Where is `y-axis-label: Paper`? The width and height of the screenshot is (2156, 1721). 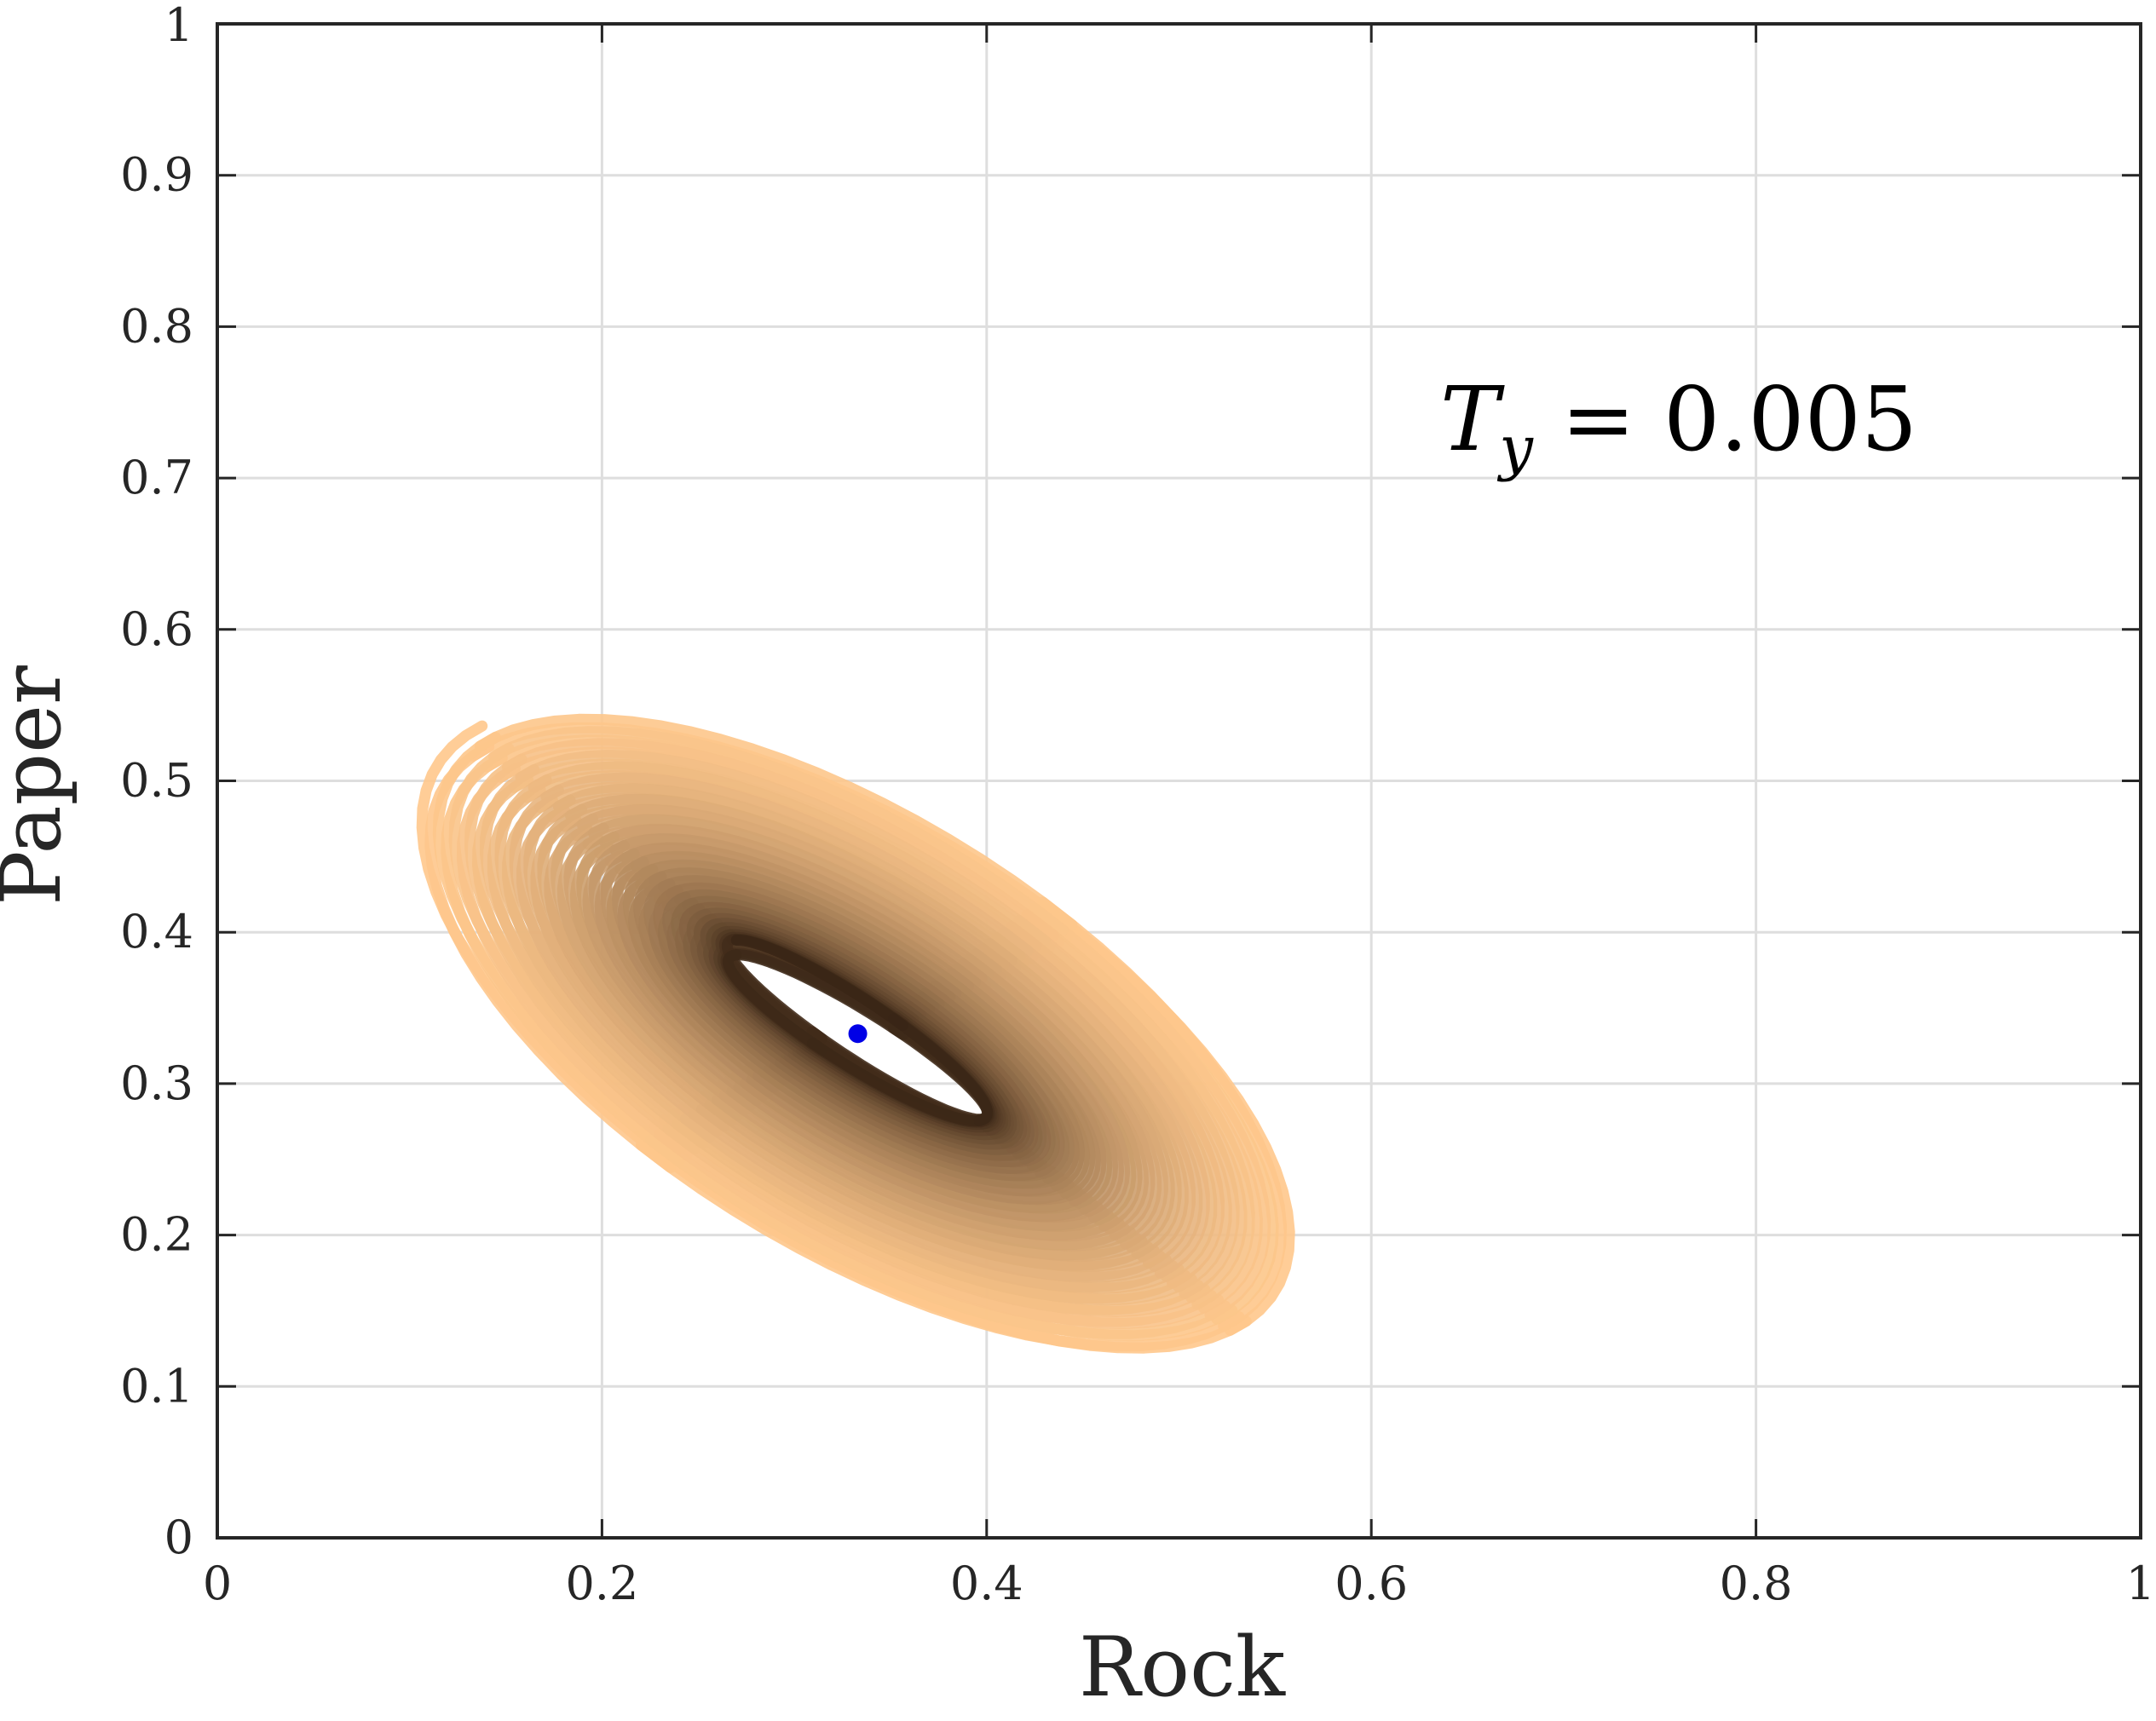 y-axis-label: Paper is located at coordinates (39, 785).